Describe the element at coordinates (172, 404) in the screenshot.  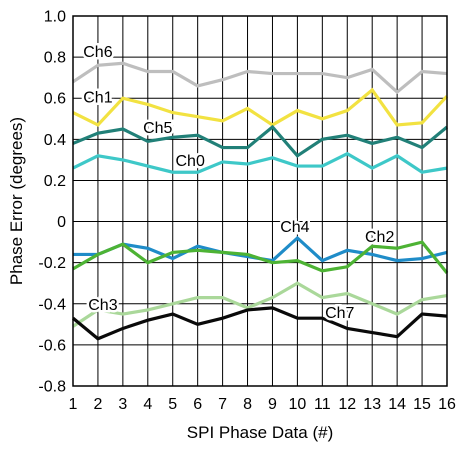
I see `x-tick-label: 5` at that location.